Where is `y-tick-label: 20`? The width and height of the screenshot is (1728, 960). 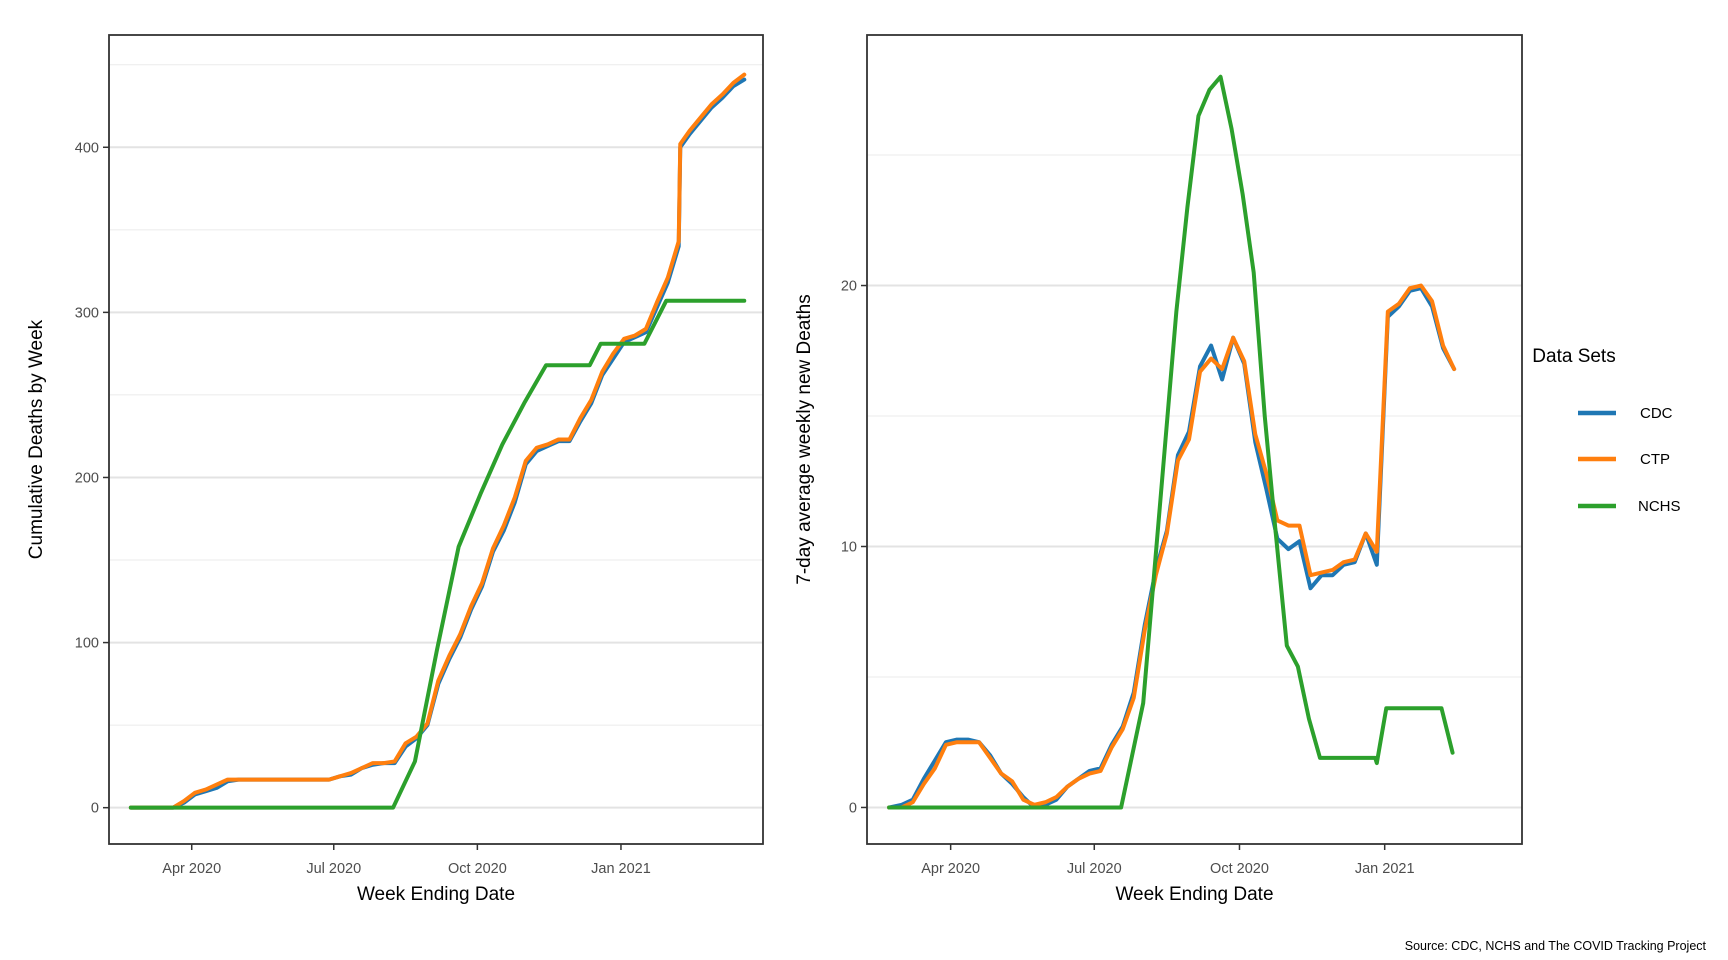 y-tick-label: 20 is located at coordinates (849, 287).